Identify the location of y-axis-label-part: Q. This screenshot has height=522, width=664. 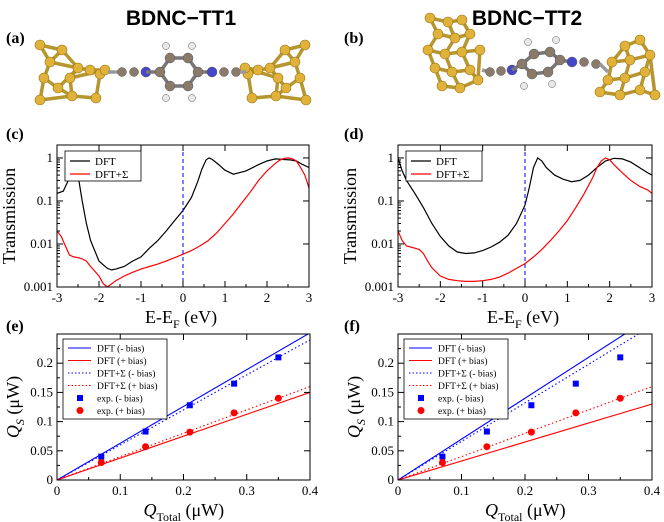
(13, 431).